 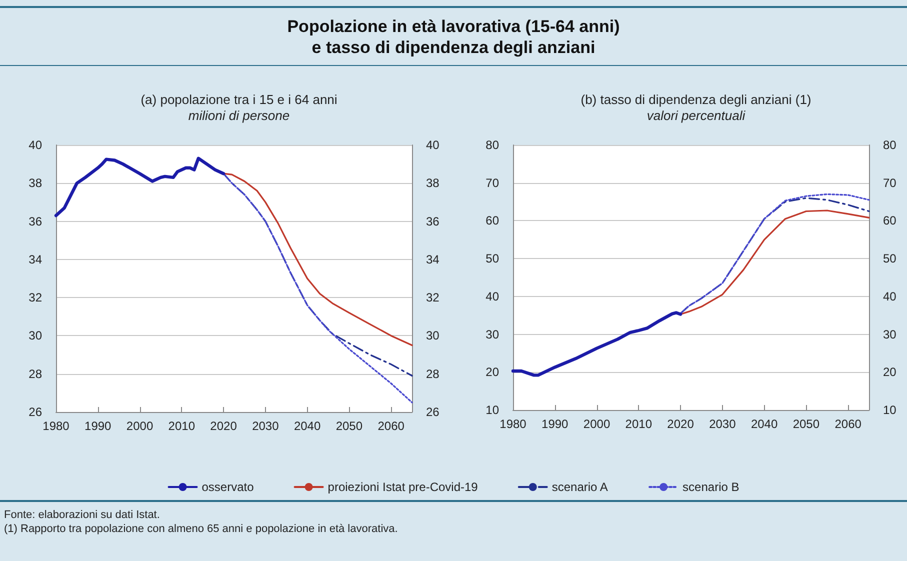 I want to click on legend-label: scenario B, so click(x=711, y=487).